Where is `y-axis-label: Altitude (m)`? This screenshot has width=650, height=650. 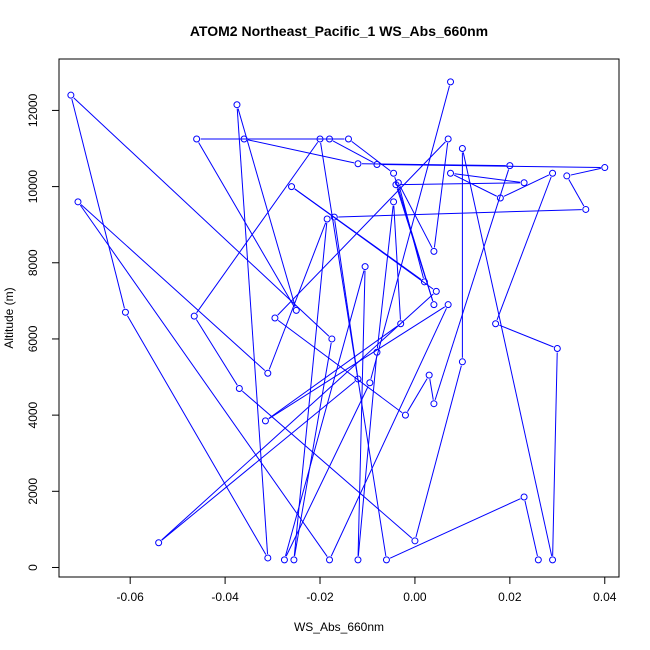
y-axis-label: Altitude (m) is located at coordinates (9, 317).